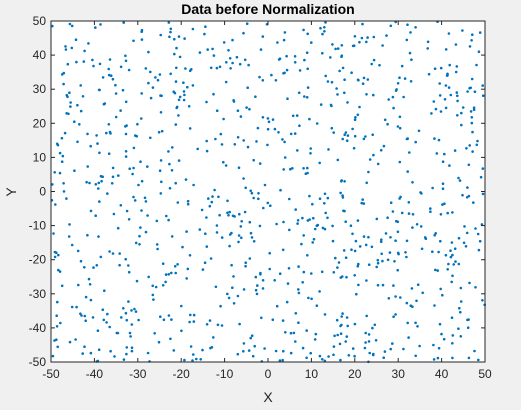 The width and height of the screenshot is (521, 410). Describe the element at coordinates (182, 374) in the screenshot. I see `x-tick-label: -20` at that location.